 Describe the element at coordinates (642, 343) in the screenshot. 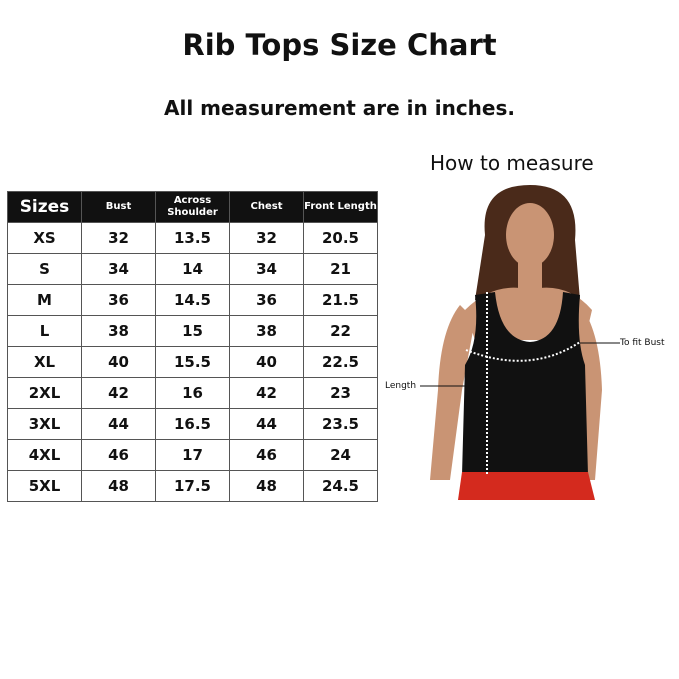

I see `bust-label: To fit Bust` at that location.